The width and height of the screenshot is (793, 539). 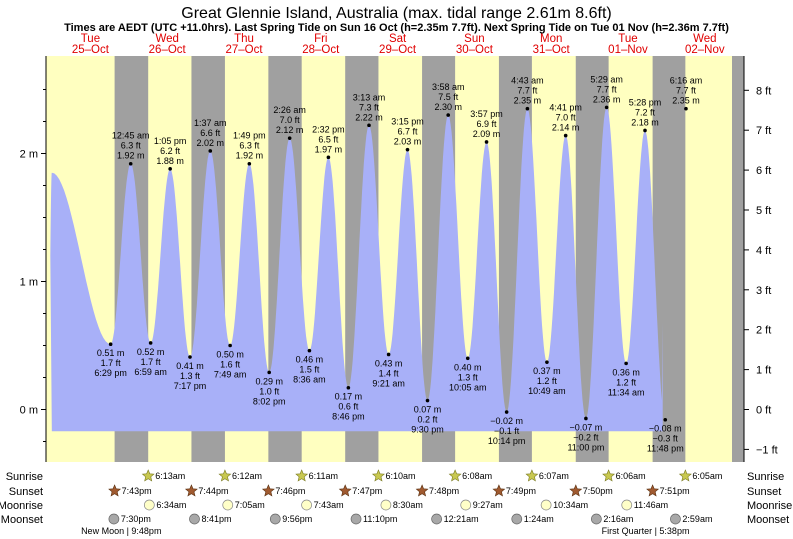 I want to click on low-tide-time: 8:46 pm, so click(x=348, y=417).